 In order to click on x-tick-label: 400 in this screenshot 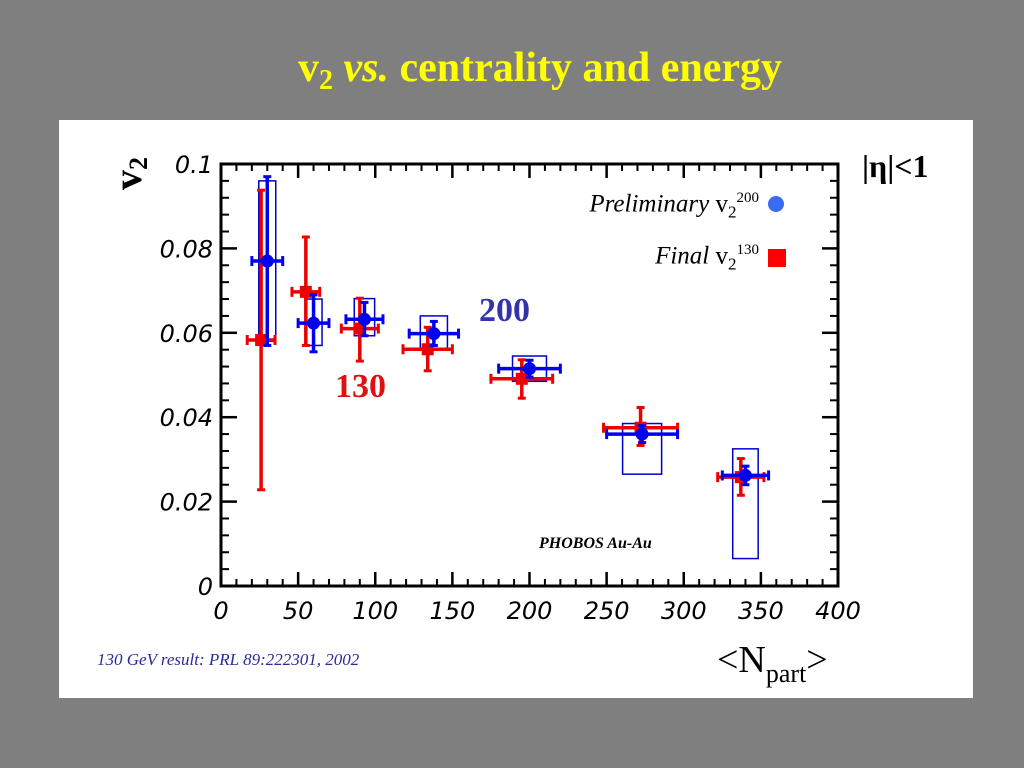, I will do `click(838, 611)`.